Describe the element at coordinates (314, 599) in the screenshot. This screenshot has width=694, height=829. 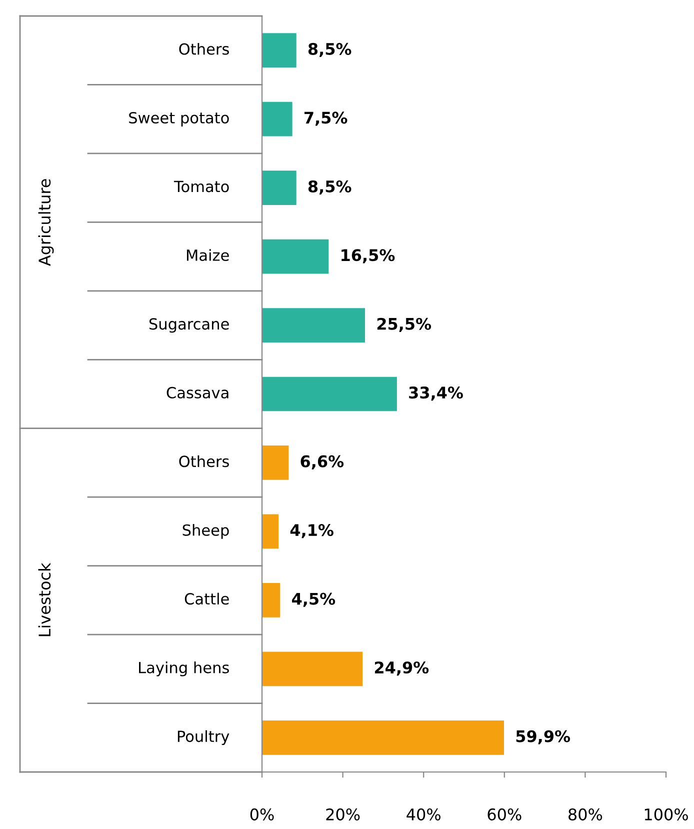
I see `data-label: 4,5%` at that location.